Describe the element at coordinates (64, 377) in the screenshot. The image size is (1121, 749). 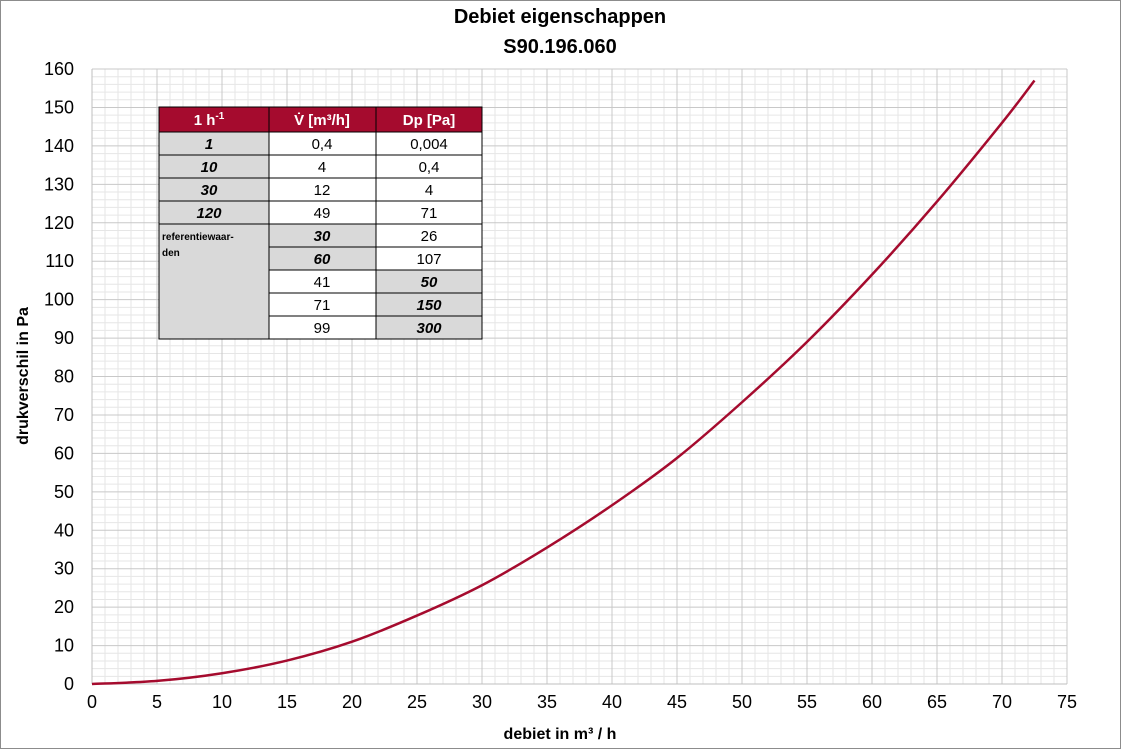
I see `y-tick-label: 80` at that location.